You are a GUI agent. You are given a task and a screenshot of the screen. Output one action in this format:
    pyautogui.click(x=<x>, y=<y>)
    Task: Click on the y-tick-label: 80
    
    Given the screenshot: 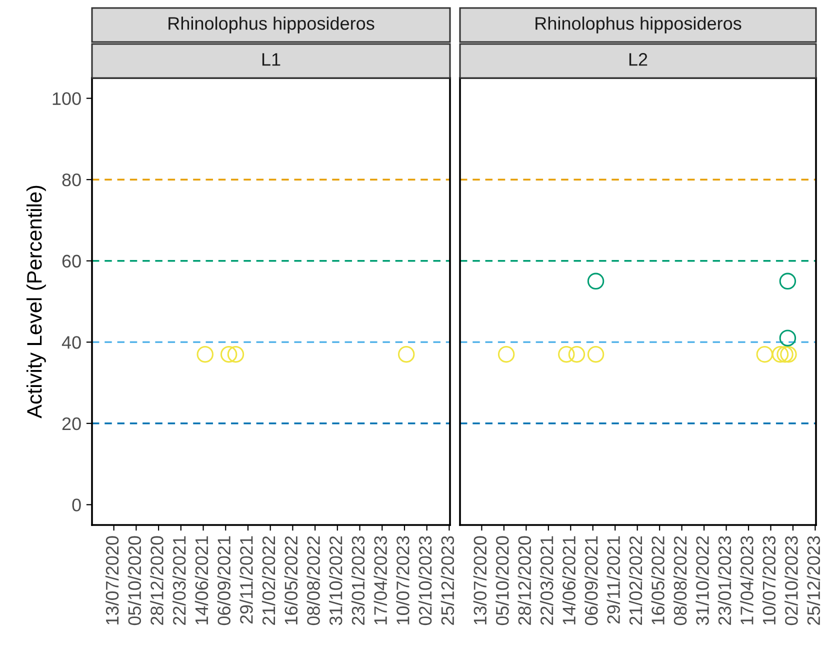 What is the action you would take?
    pyautogui.click(x=71, y=180)
    